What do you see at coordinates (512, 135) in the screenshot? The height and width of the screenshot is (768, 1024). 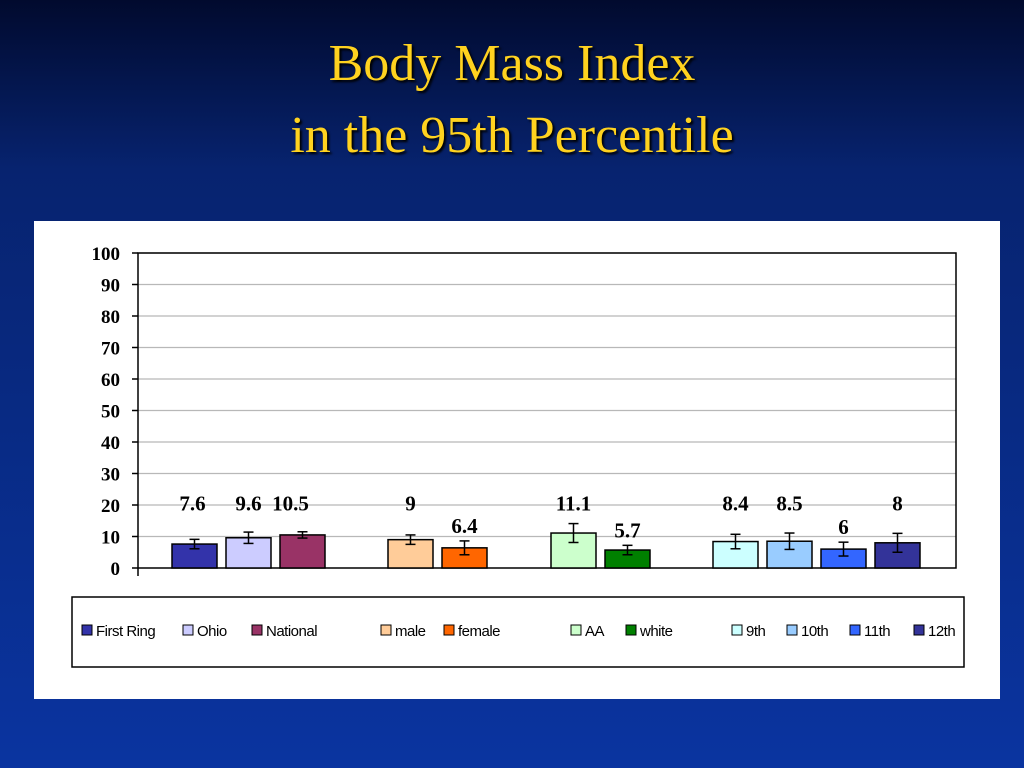 I see `slide-title-line2: in the 95th Percentile` at bounding box center [512, 135].